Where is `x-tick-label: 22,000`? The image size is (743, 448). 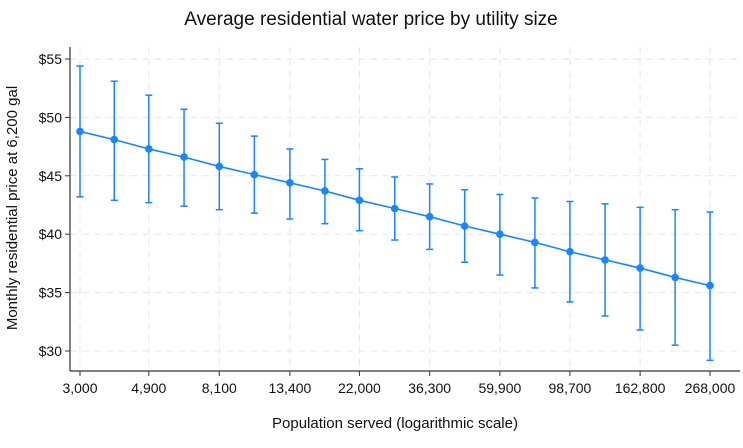
x-tick-label: 22,000 is located at coordinates (359, 388).